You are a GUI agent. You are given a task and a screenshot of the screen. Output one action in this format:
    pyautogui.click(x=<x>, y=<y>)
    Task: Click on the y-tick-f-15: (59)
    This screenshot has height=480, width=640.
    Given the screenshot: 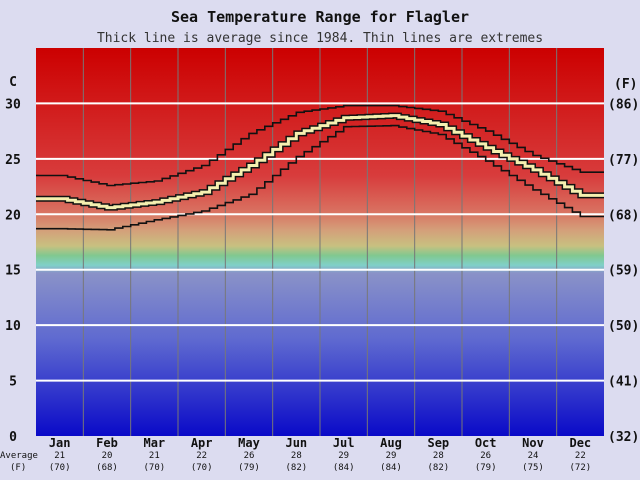 What is the action you would take?
    pyautogui.click(x=623, y=271)
    